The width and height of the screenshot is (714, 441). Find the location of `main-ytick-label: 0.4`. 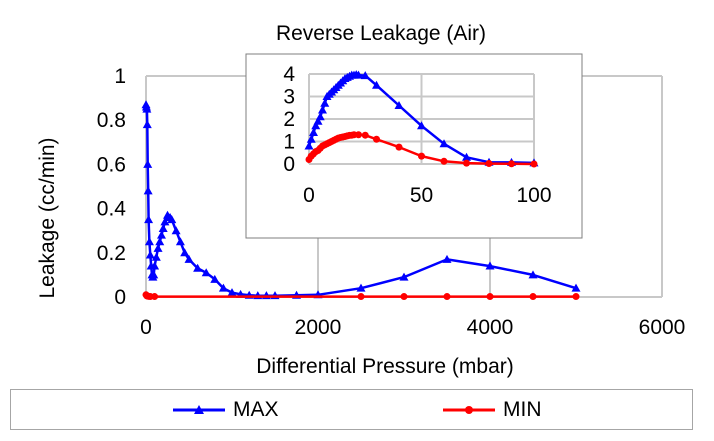

main-ytick-label: 0.4 is located at coordinates (112, 209).